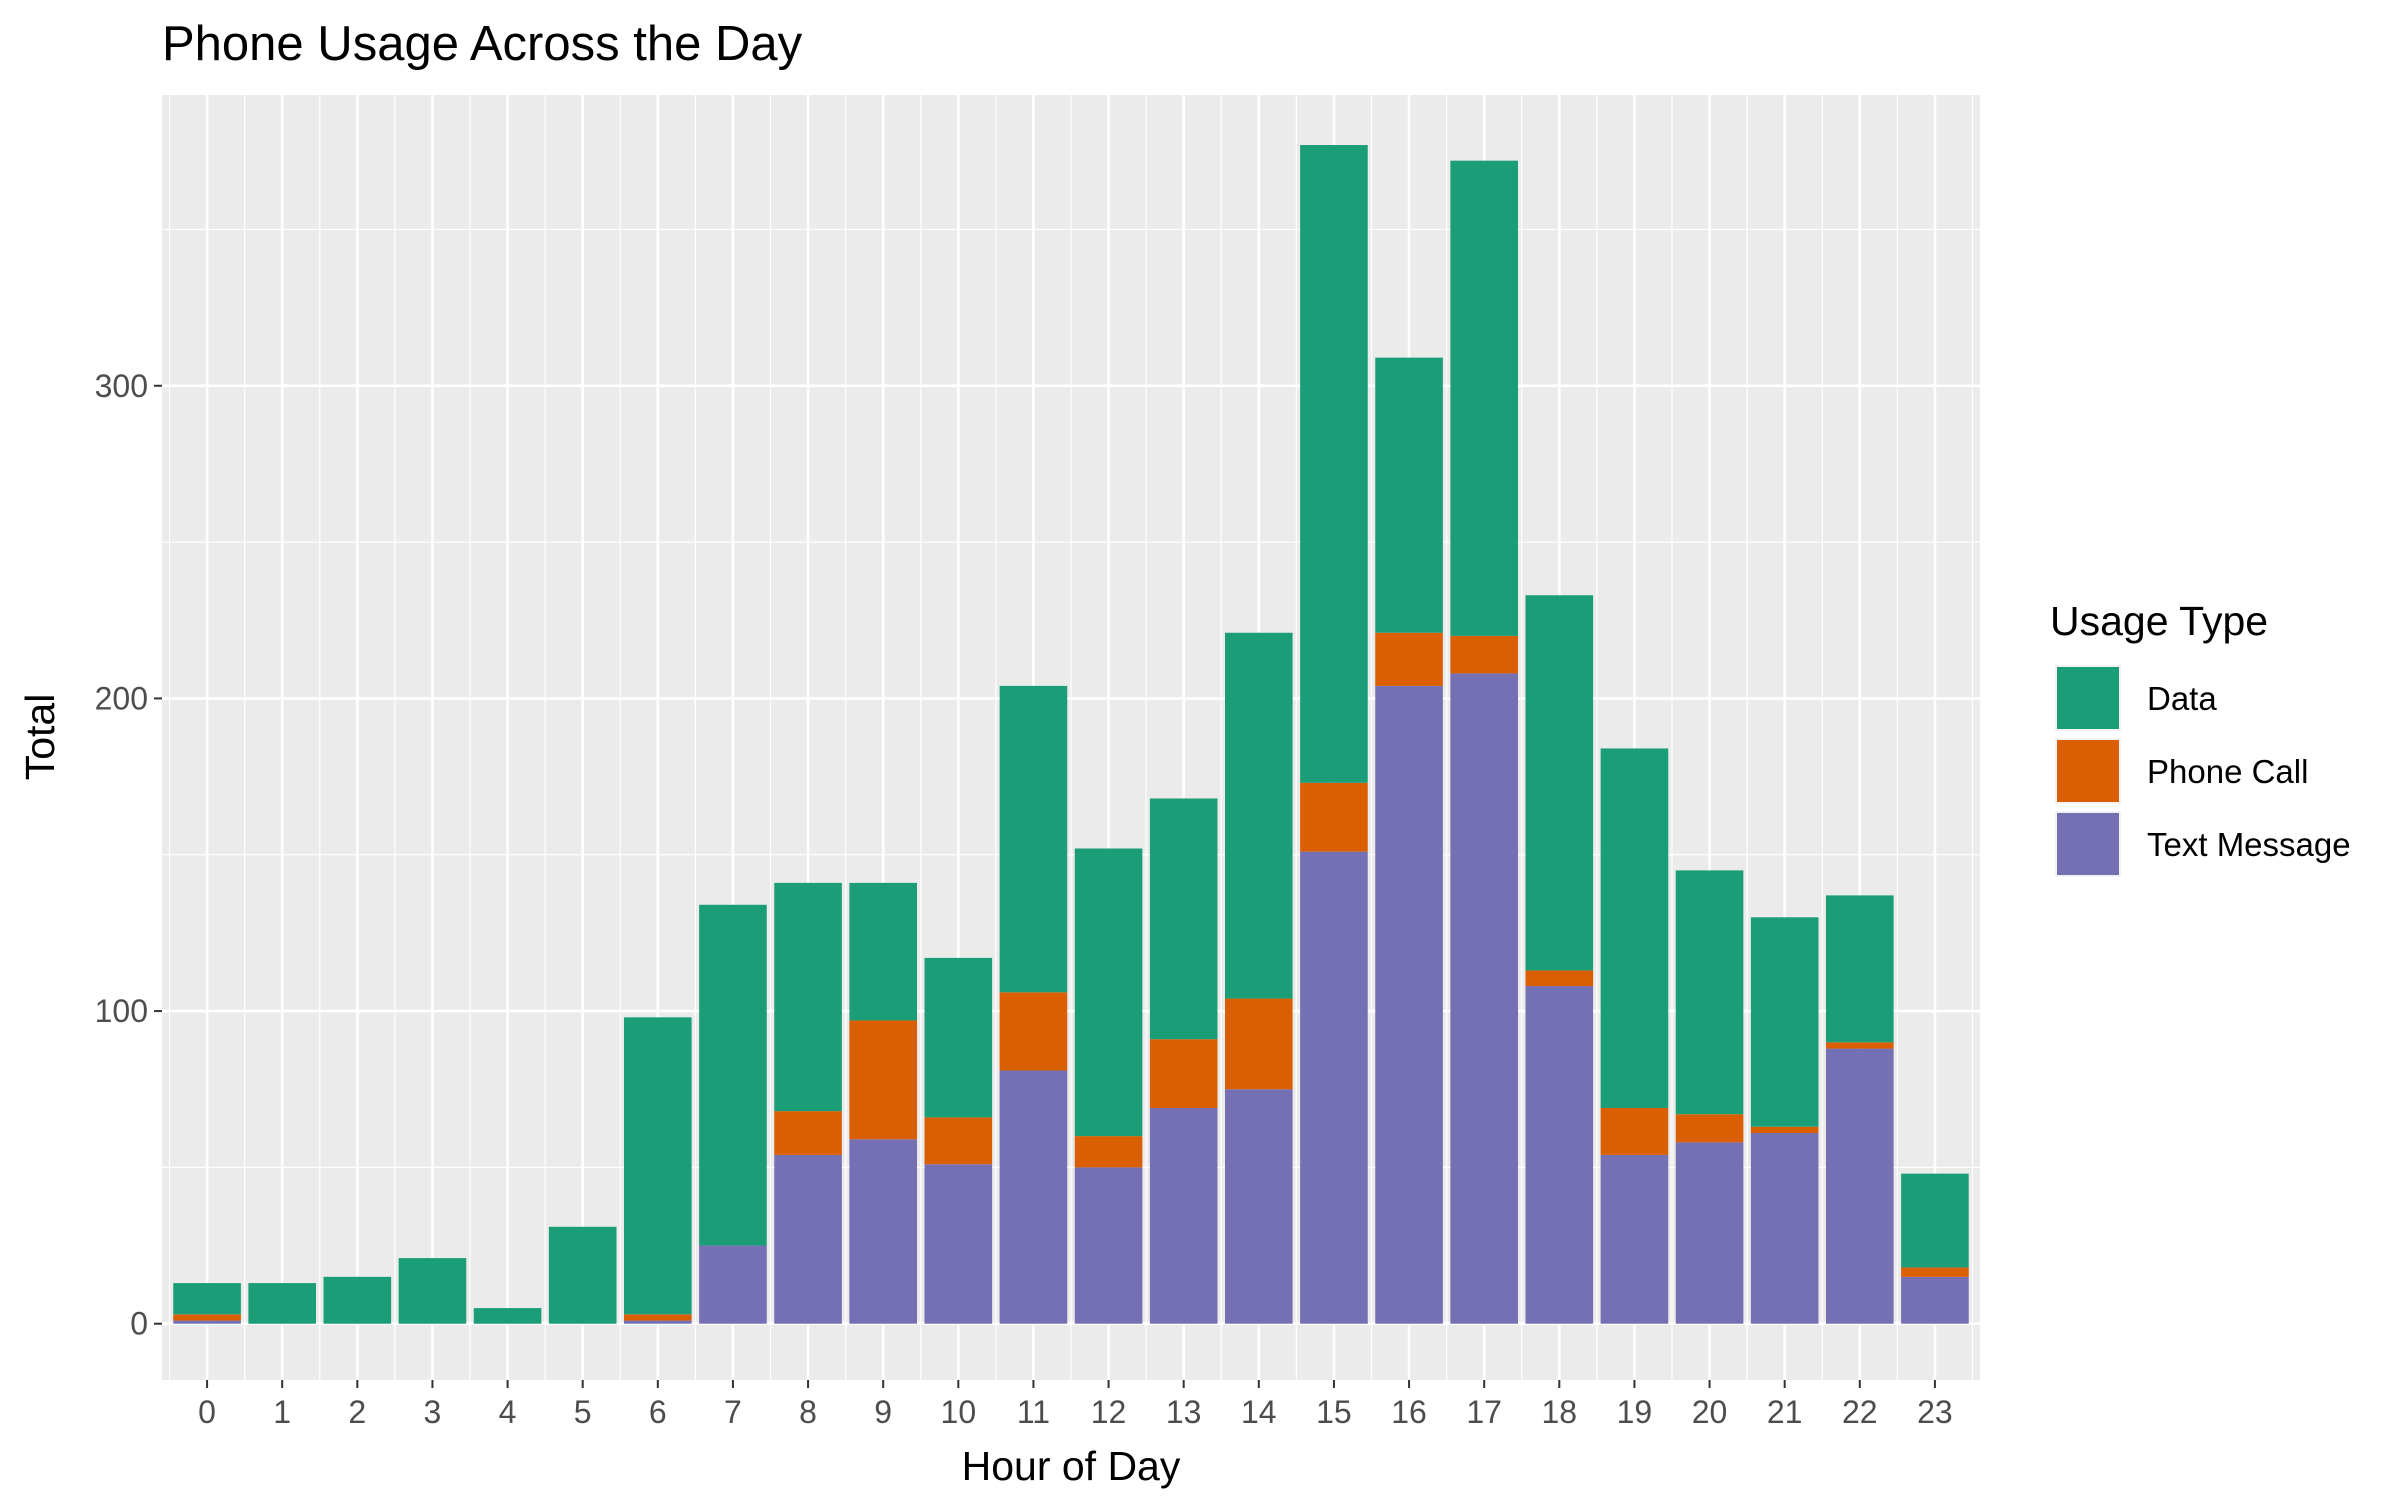 Image resolution: width=2400 pixels, height=1500 pixels. What do you see at coordinates (733, 1412) in the screenshot?
I see `x-tick-label: 7` at bounding box center [733, 1412].